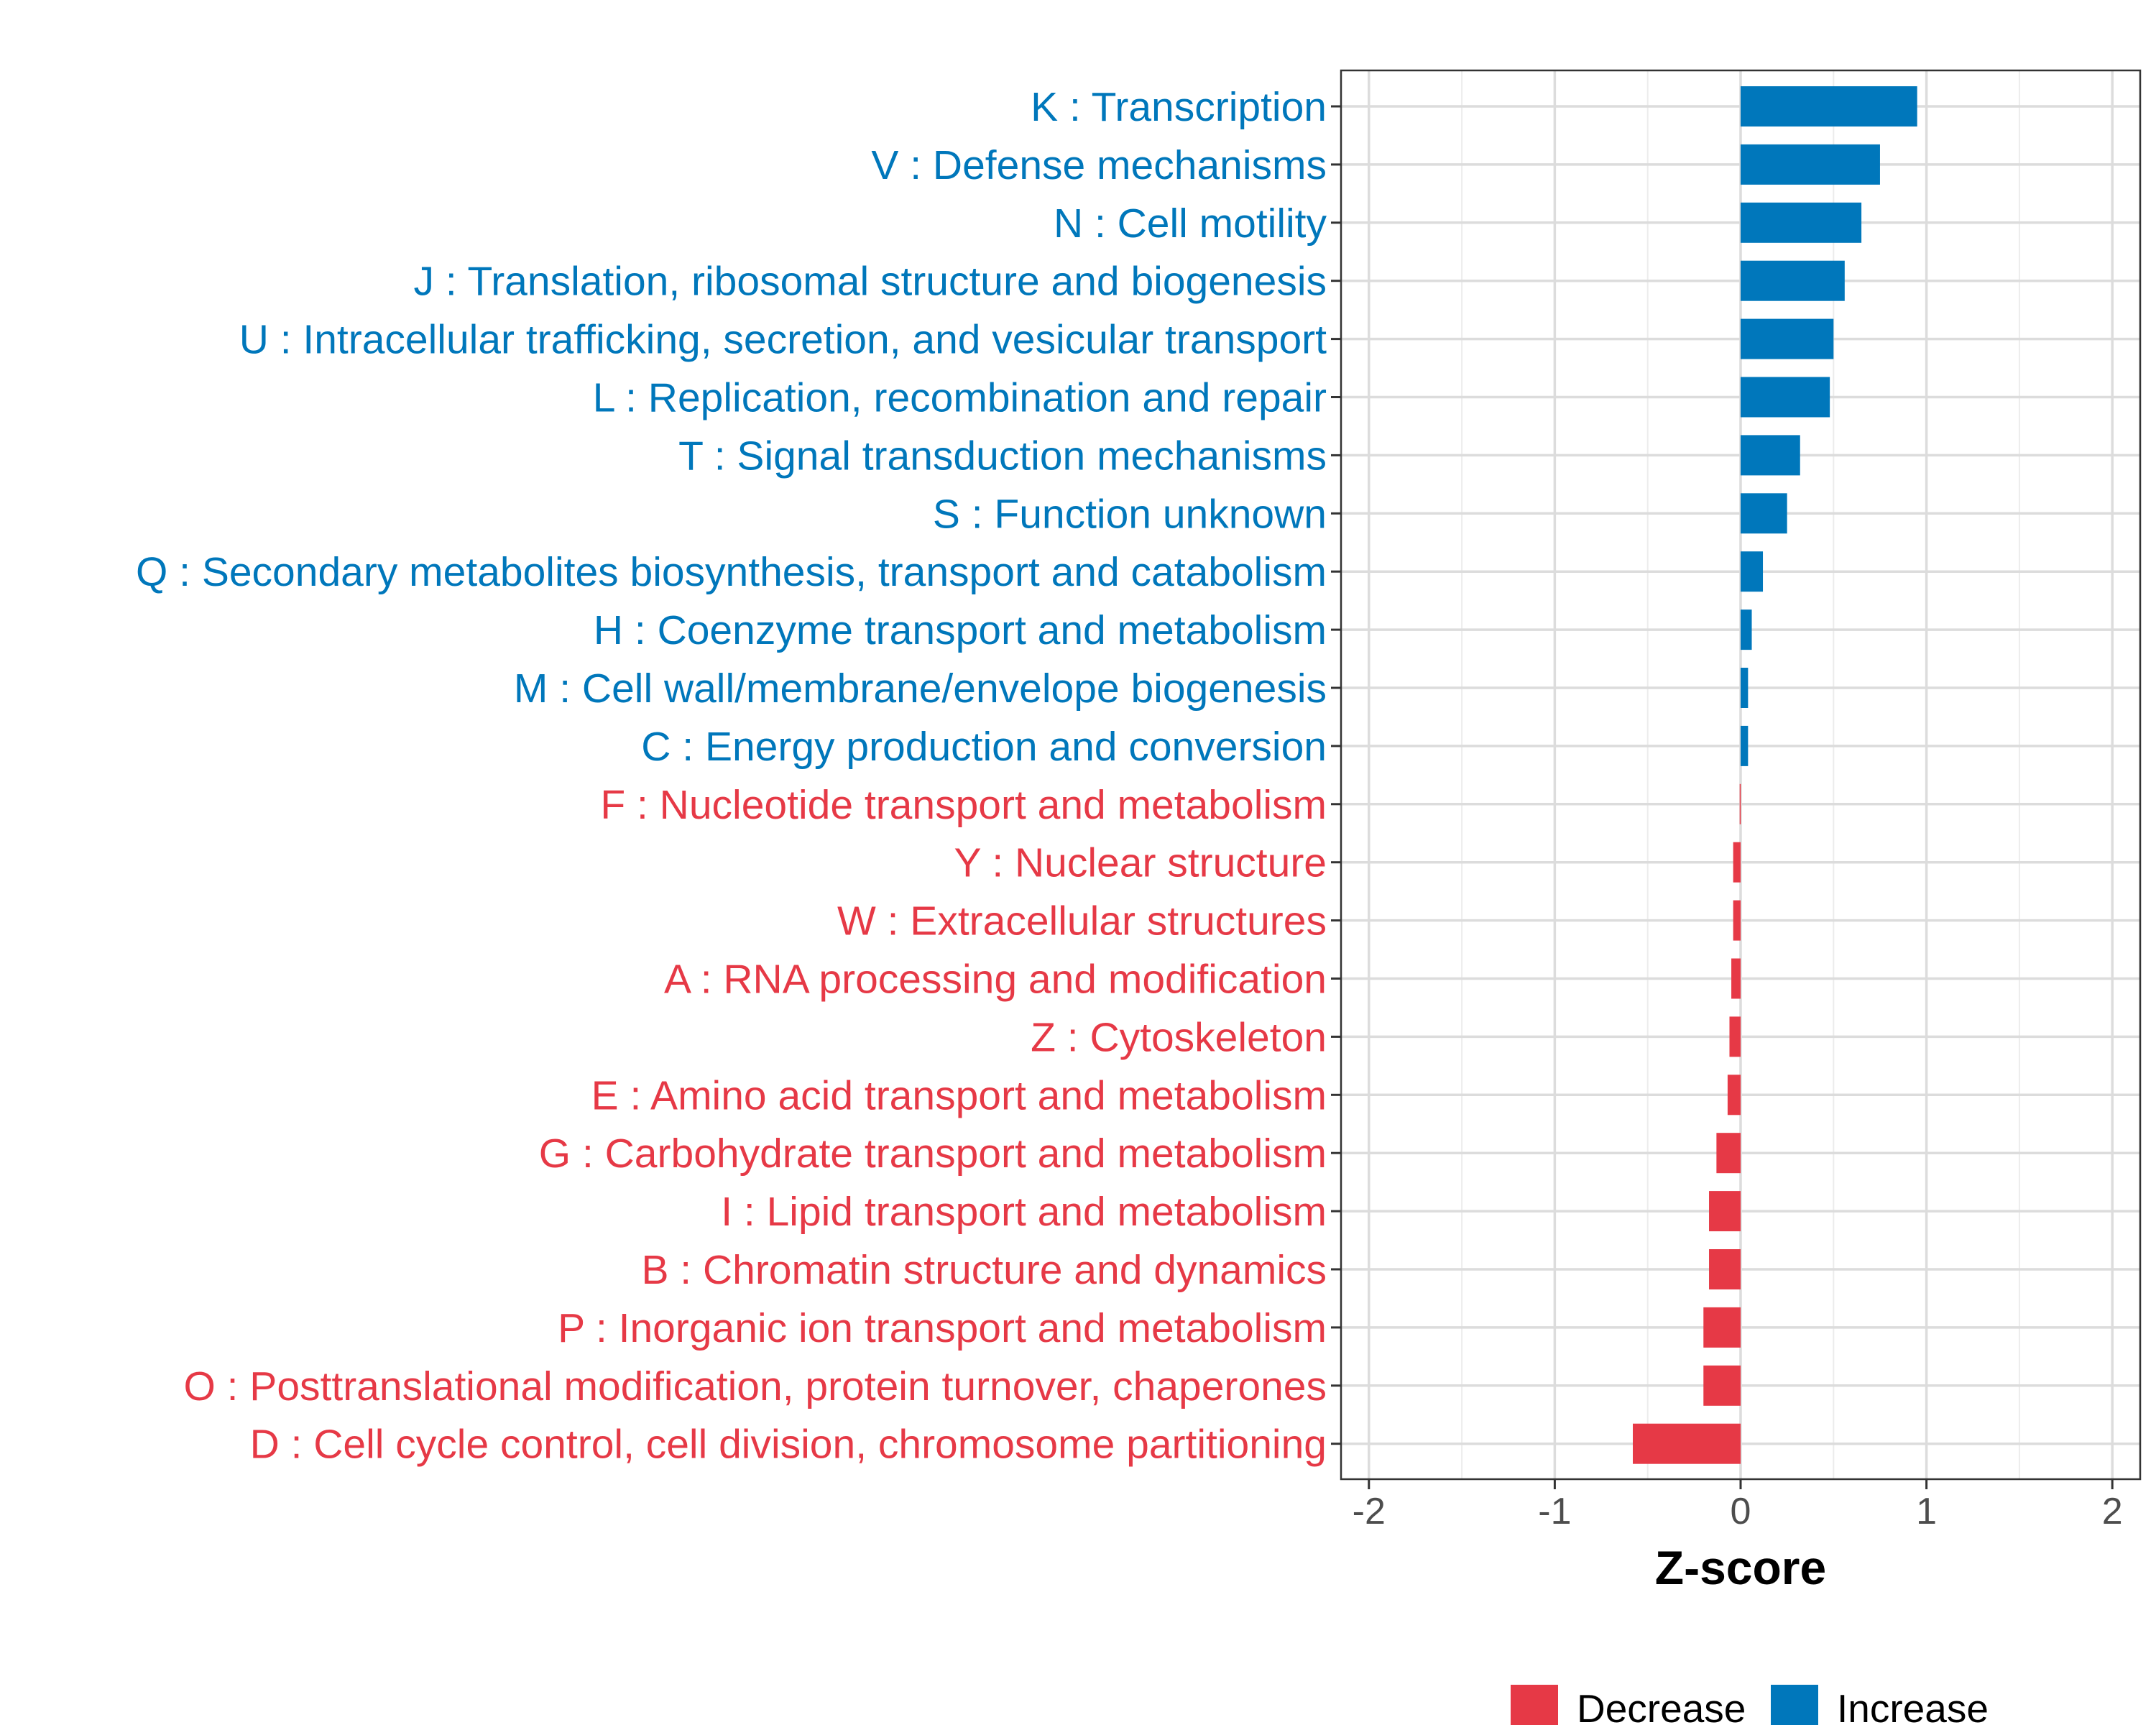 Image resolution: width=2156 pixels, height=1725 pixels. I want to click on y-tick-label: V : Defense mechanisms, so click(1099, 165).